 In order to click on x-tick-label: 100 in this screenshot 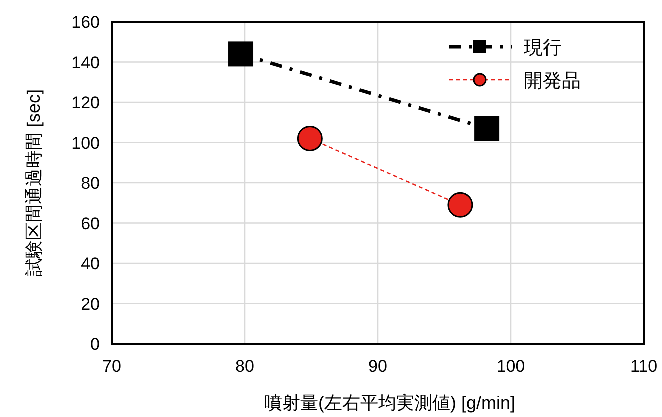, I will do `click(511, 366)`.